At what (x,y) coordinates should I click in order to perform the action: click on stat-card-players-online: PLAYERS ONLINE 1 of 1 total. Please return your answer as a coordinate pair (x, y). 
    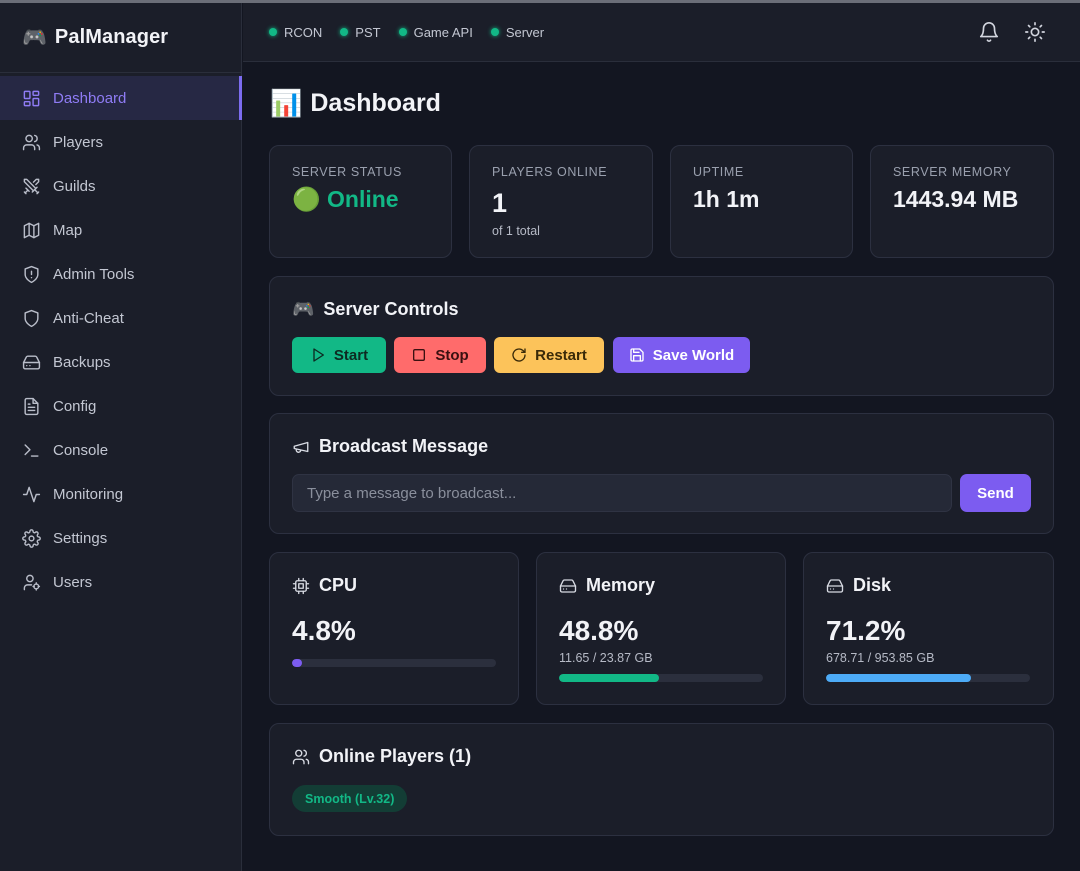
    Looking at the image, I should click on (561, 201).